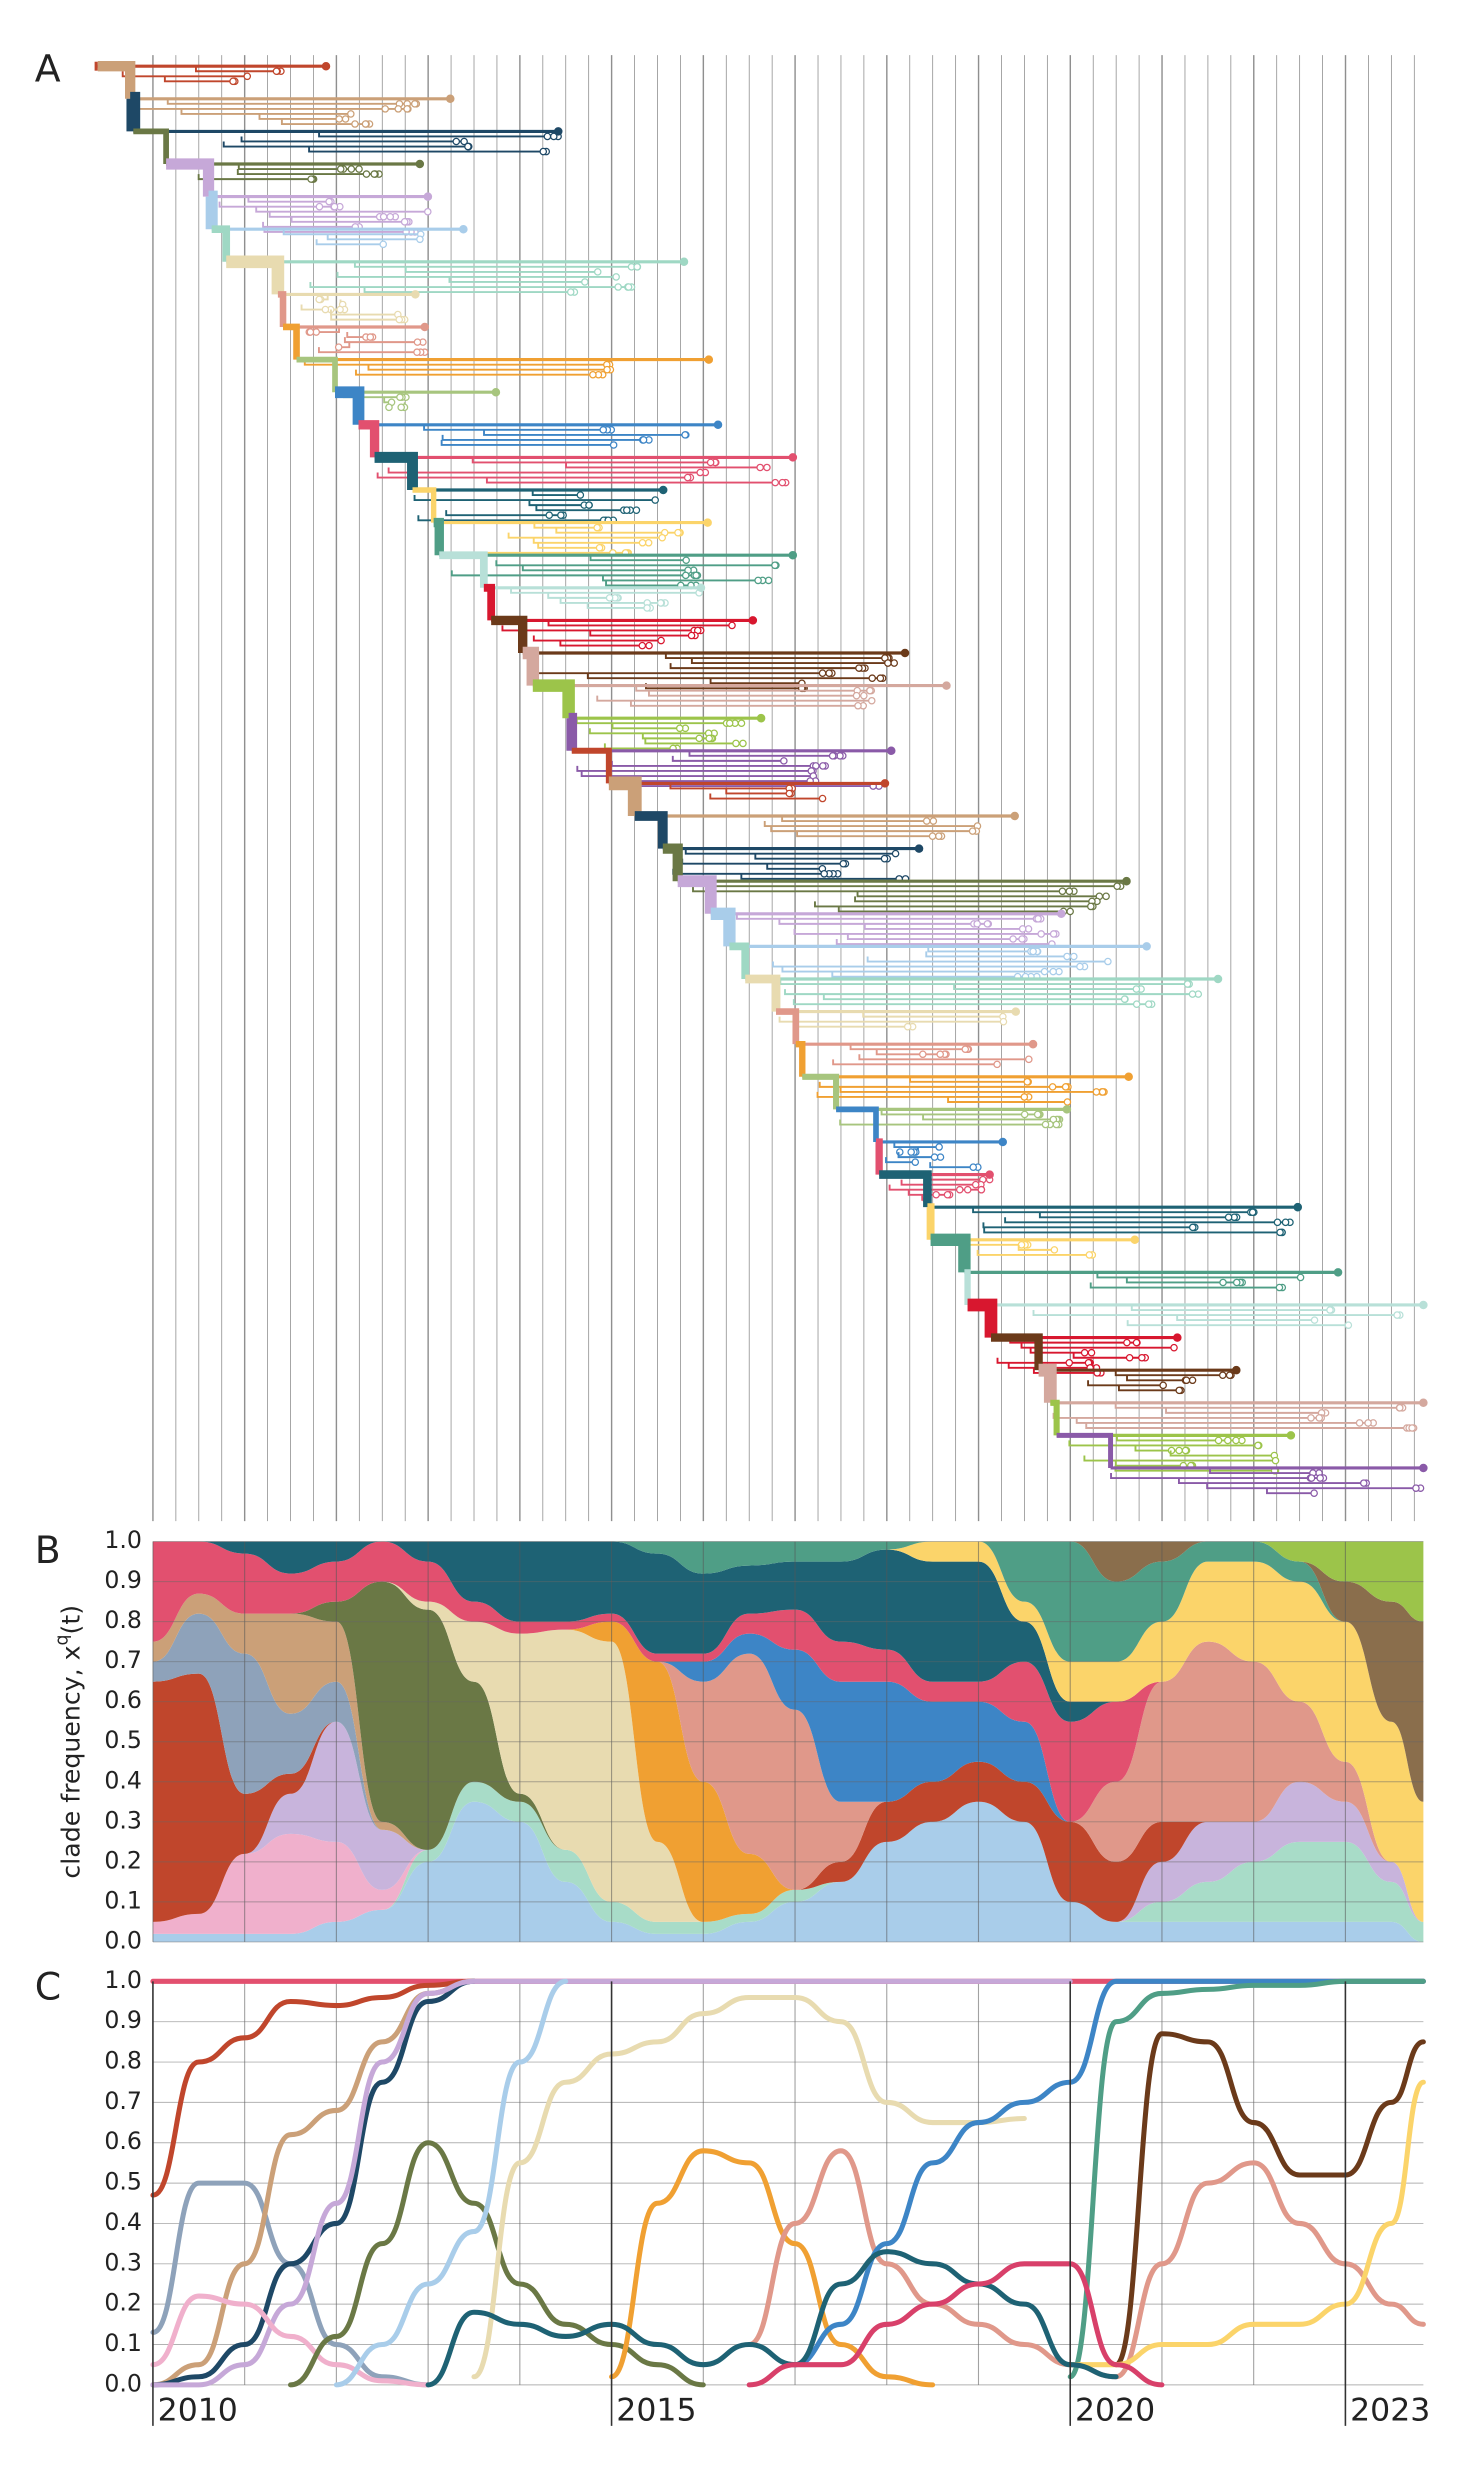  Describe the element at coordinates (123, 2182) in the screenshot. I see `y-tick-label: 0.5` at that location.